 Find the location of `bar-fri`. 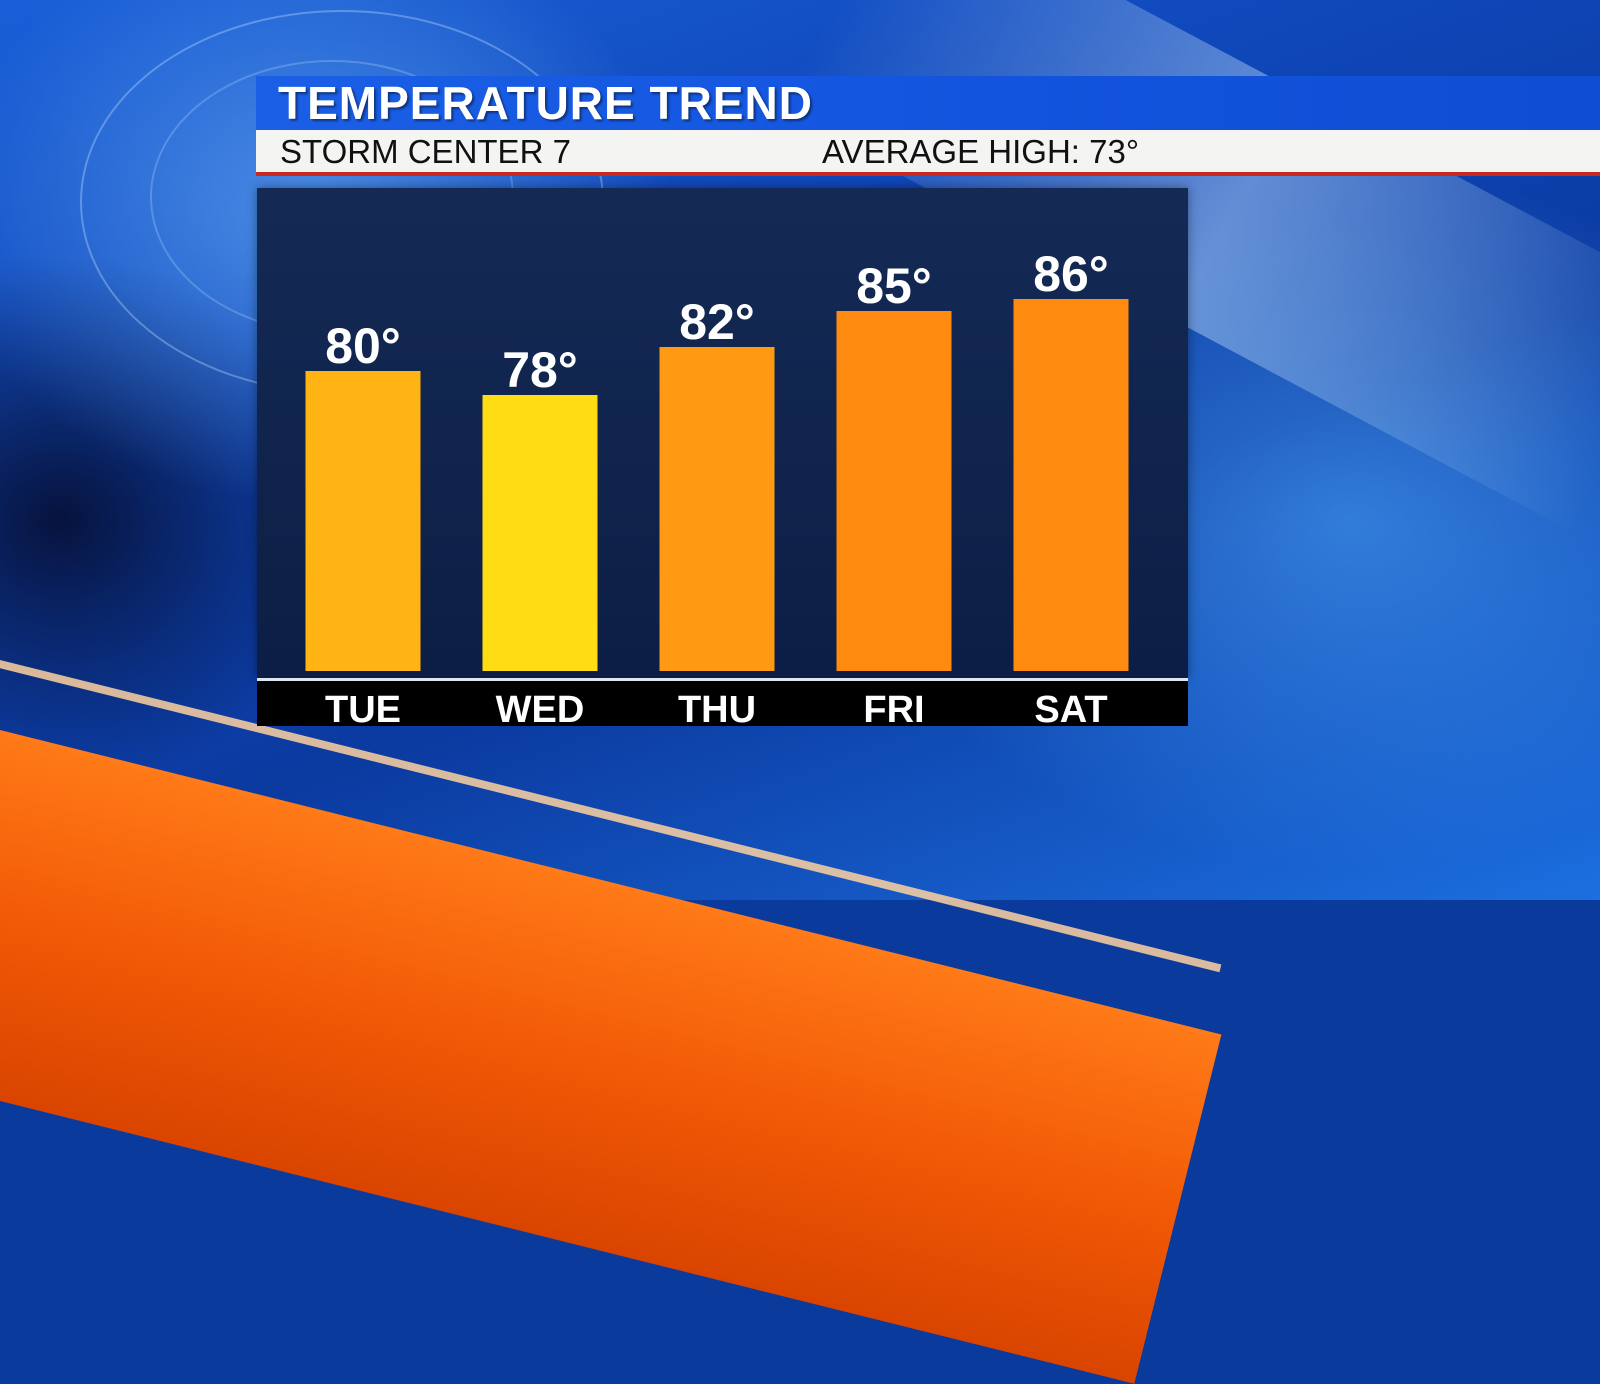

bar-fri is located at coordinates (894, 491).